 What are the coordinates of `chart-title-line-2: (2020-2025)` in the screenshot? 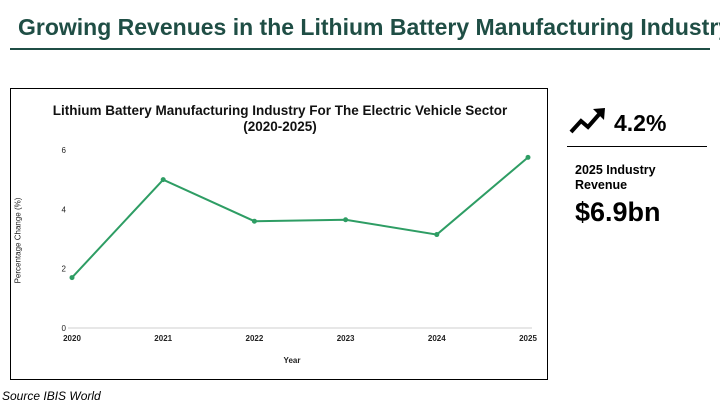 It's located at (280, 126).